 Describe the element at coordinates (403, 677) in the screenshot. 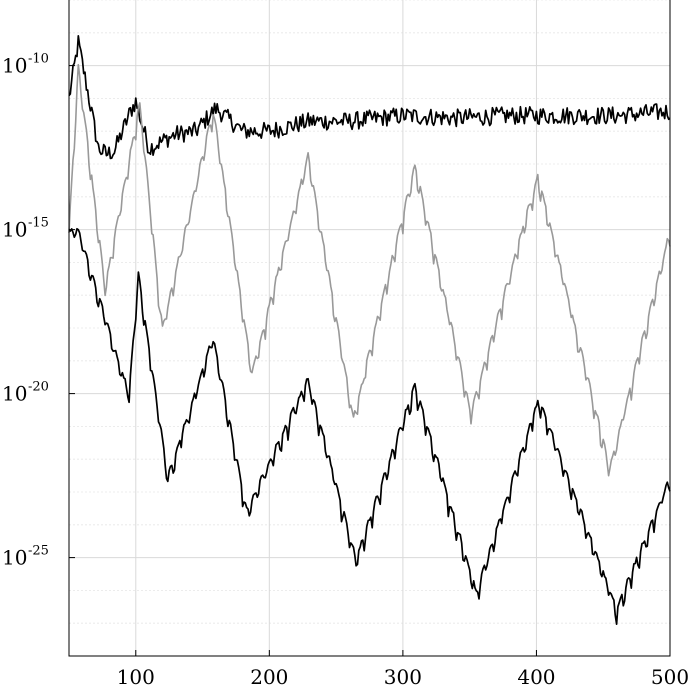

I see `x-tick-label: 300` at that location.